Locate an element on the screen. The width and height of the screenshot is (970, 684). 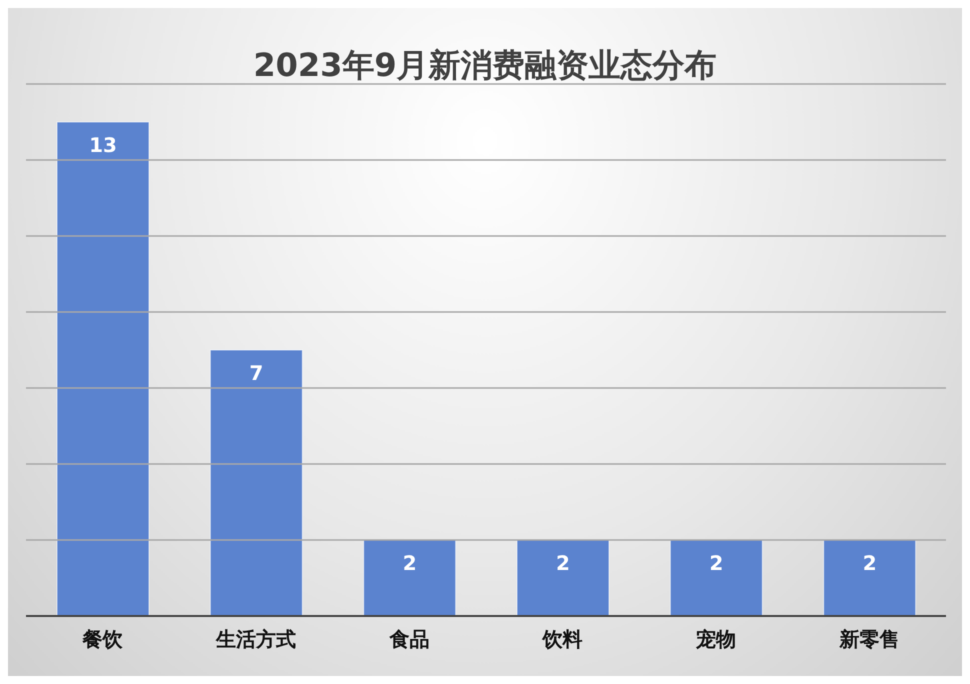
x-tick-label: 餐饮 is located at coordinates (103, 639).